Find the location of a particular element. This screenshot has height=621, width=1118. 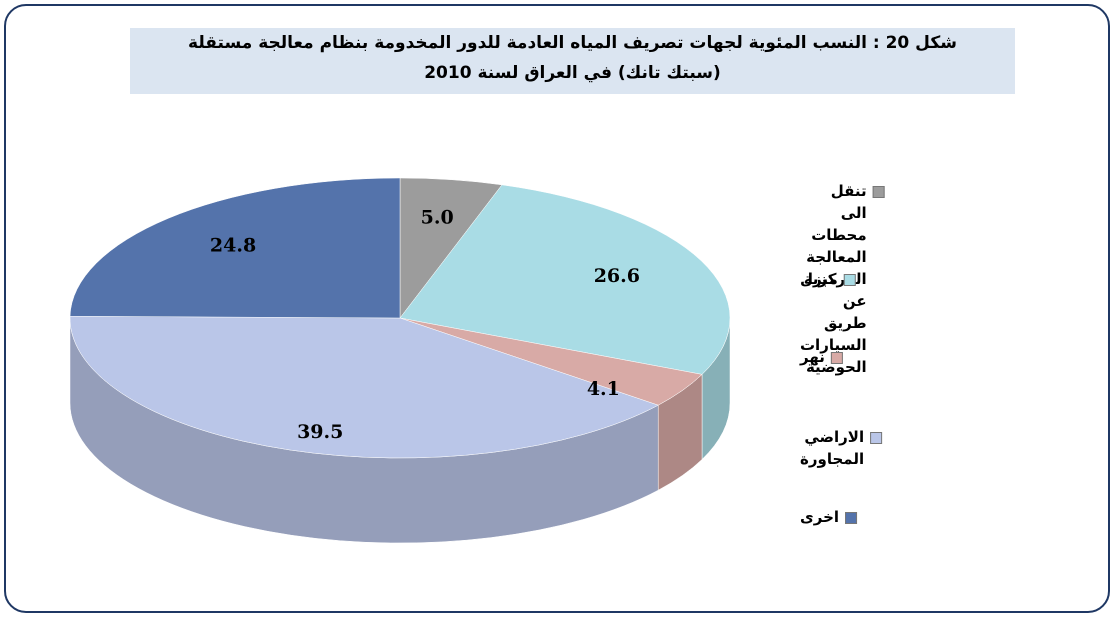

legend-item: مبزل is located at coordinates (828, 279).